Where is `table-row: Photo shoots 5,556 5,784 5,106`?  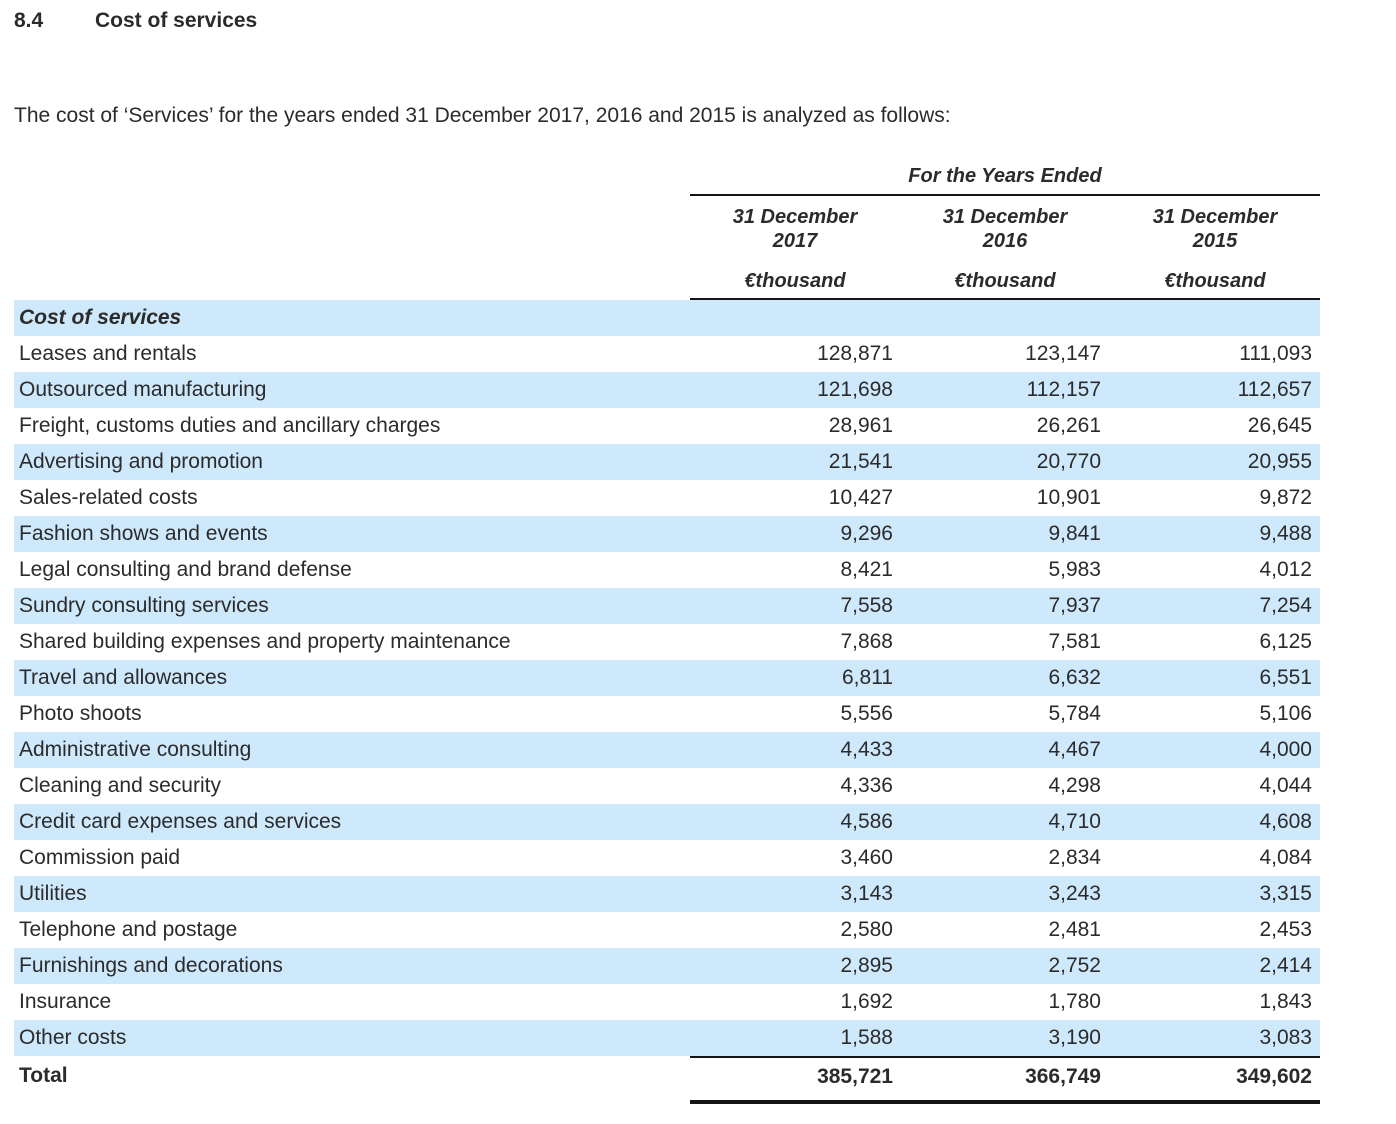
table-row: Photo shoots 5,556 5,784 5,106 is located at coordinates (667, 714).